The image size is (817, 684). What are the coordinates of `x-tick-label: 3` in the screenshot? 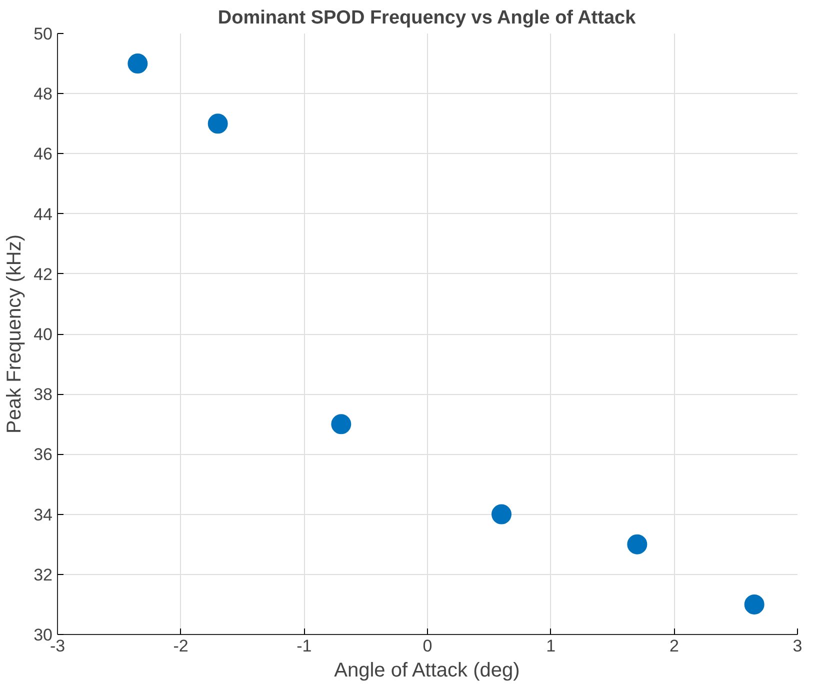 It's located at (797, 646).